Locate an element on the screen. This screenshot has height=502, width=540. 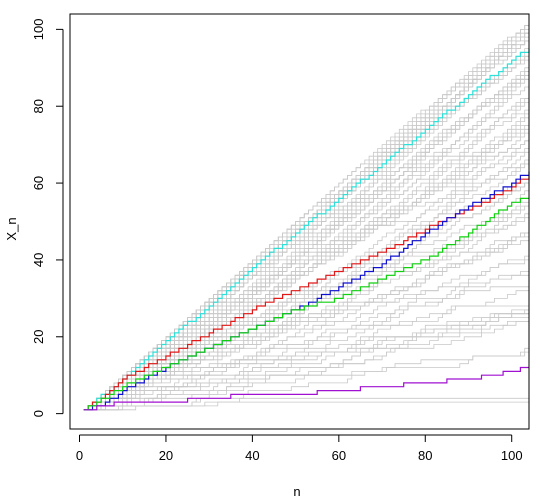
x-tick-label: 80 is located at coordinates (425, 455).